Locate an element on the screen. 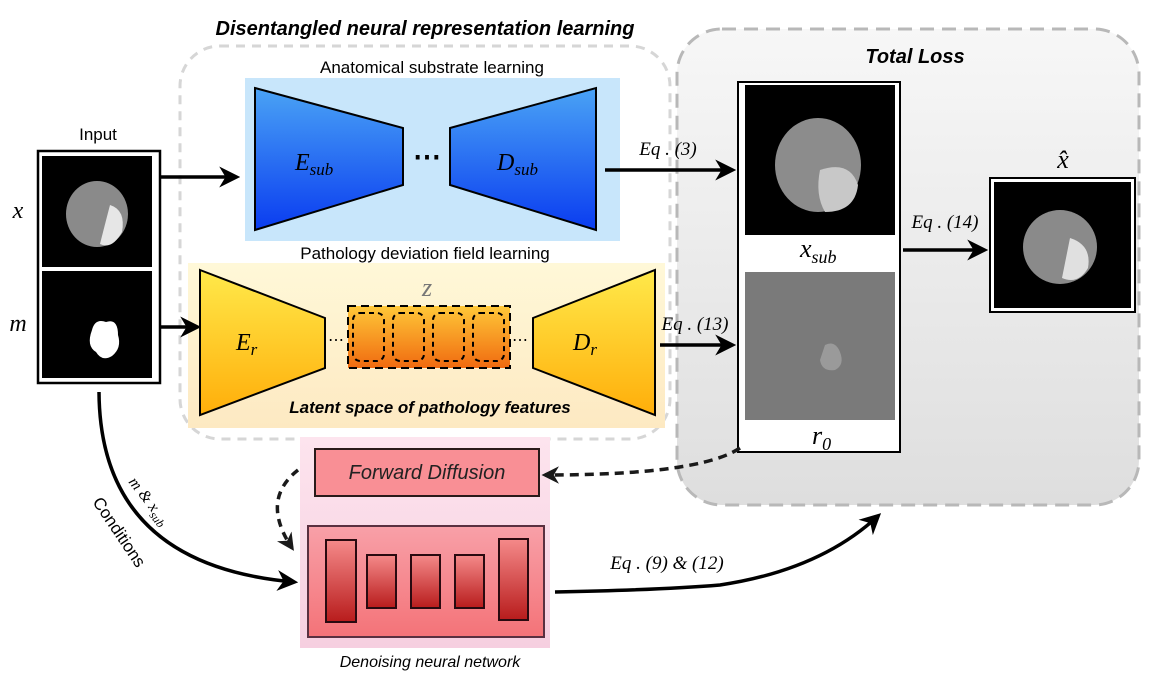  latent-dots-right: ⋯ is located at coordinates (520, 340).